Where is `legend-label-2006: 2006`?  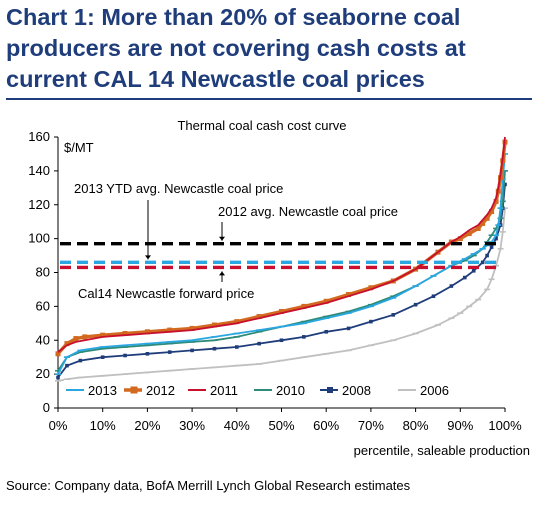 legend-label-2006: 2006 is located at coordinates (434, 390).